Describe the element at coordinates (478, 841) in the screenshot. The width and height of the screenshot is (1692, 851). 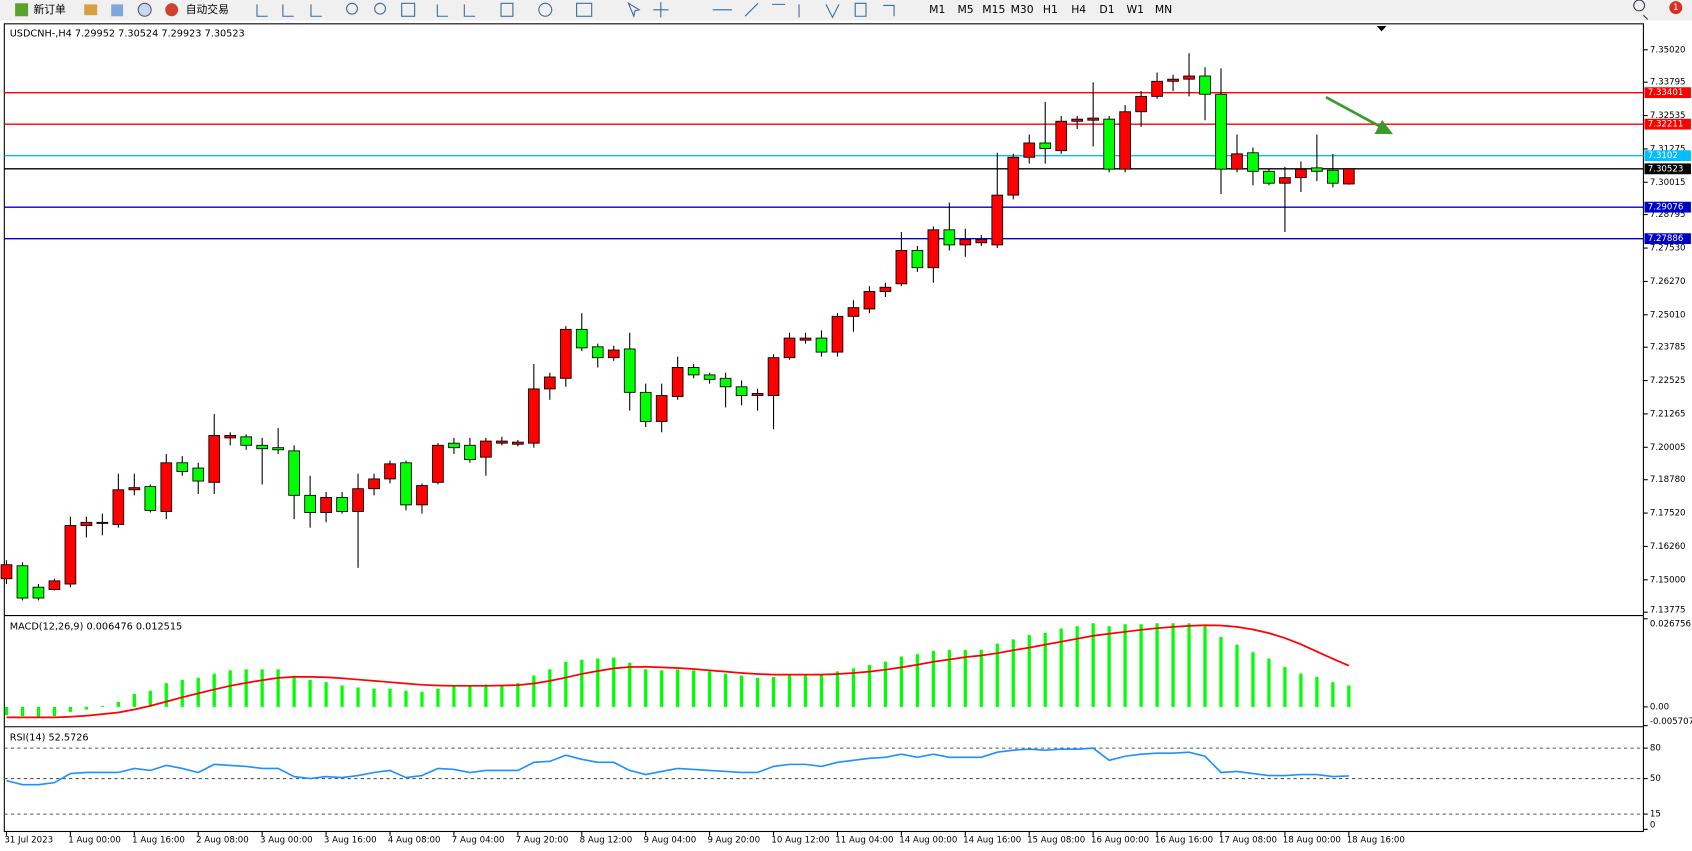
I see `x-tick-label: 7 Aug 04:00` at that location.